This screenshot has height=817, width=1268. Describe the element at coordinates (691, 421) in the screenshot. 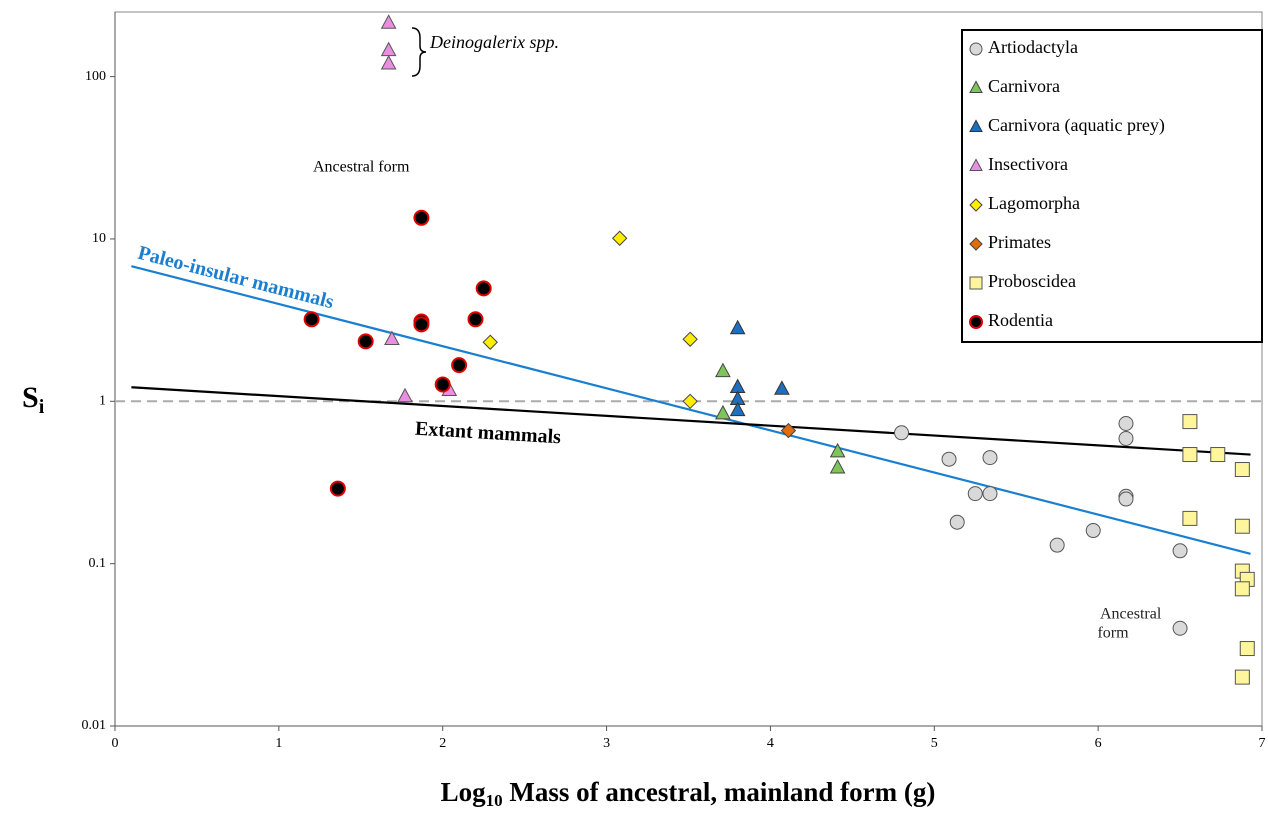

I see `trend-line` at that location.